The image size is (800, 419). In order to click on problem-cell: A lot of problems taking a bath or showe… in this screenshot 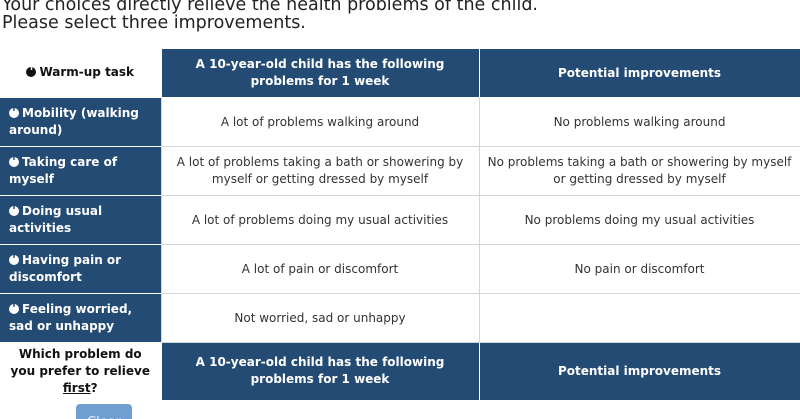, I will do `click(320, 171)`.